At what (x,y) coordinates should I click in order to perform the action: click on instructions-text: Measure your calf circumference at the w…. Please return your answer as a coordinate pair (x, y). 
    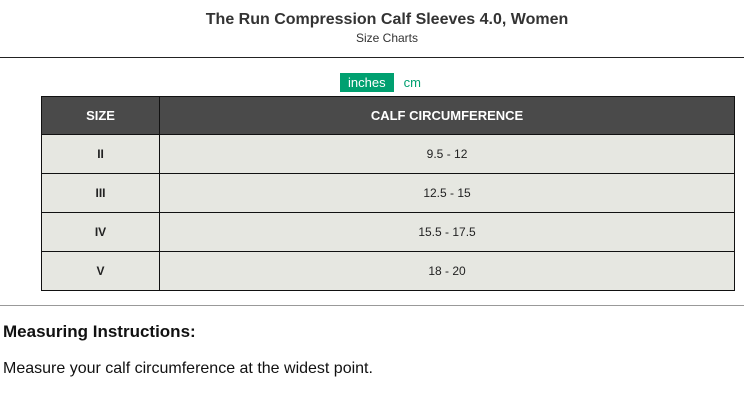
    Looking at the image, I should click on (188, 368).